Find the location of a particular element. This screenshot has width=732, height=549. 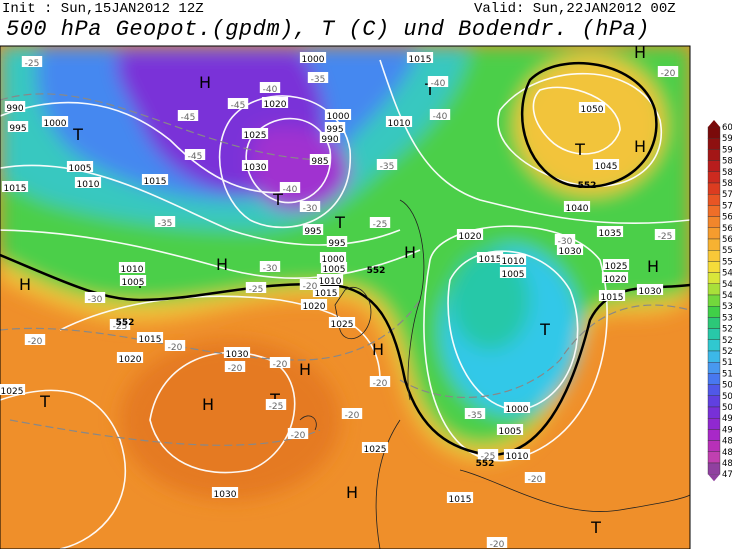

isobar-label: 1035 is located at coordinates (610, 232).